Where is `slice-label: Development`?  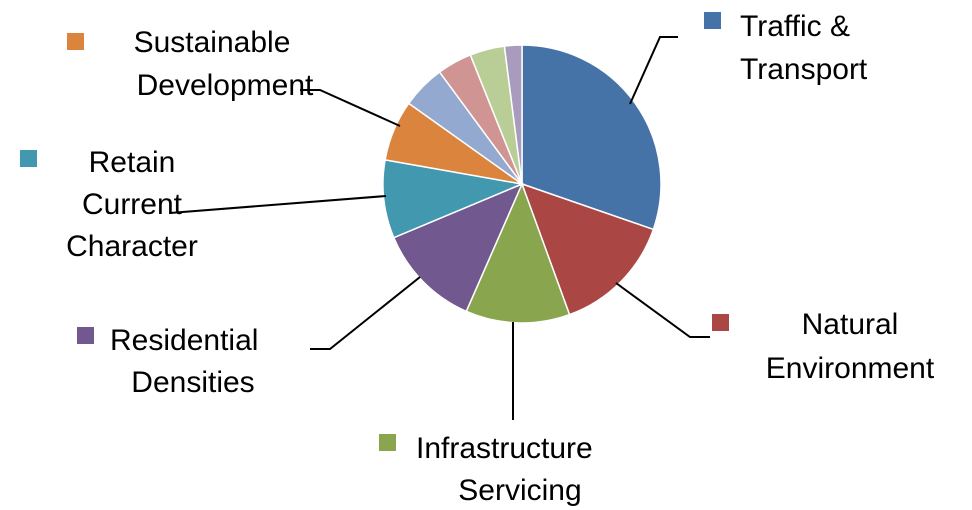
slice-label: Development is located at coordinates (225, 85).